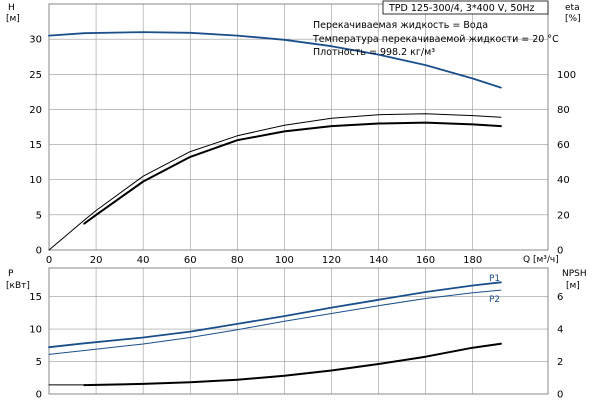  What do you see at coordinates (566, 75) in the screenshot?
I see `top-right-tick-label: 100` at bounding box center [566, 75].